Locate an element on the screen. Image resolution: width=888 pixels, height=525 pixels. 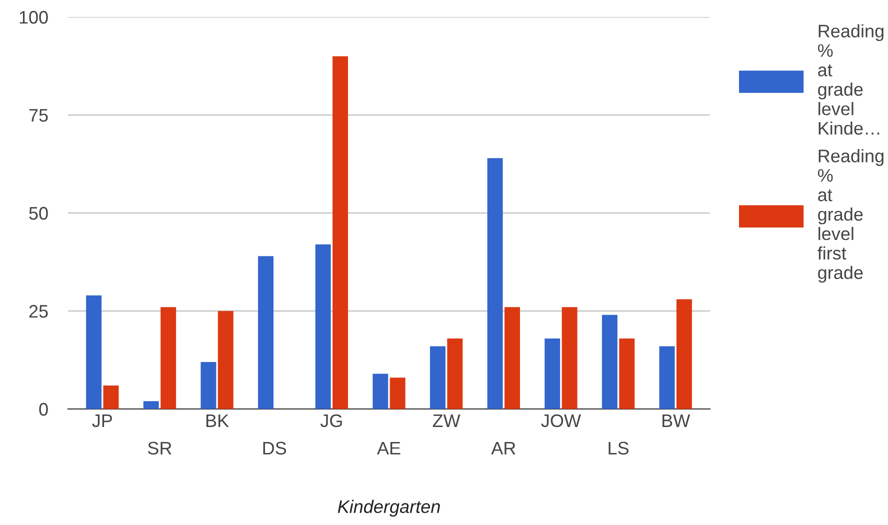
x-tick-label: BK is located at coordinates (217, 420).